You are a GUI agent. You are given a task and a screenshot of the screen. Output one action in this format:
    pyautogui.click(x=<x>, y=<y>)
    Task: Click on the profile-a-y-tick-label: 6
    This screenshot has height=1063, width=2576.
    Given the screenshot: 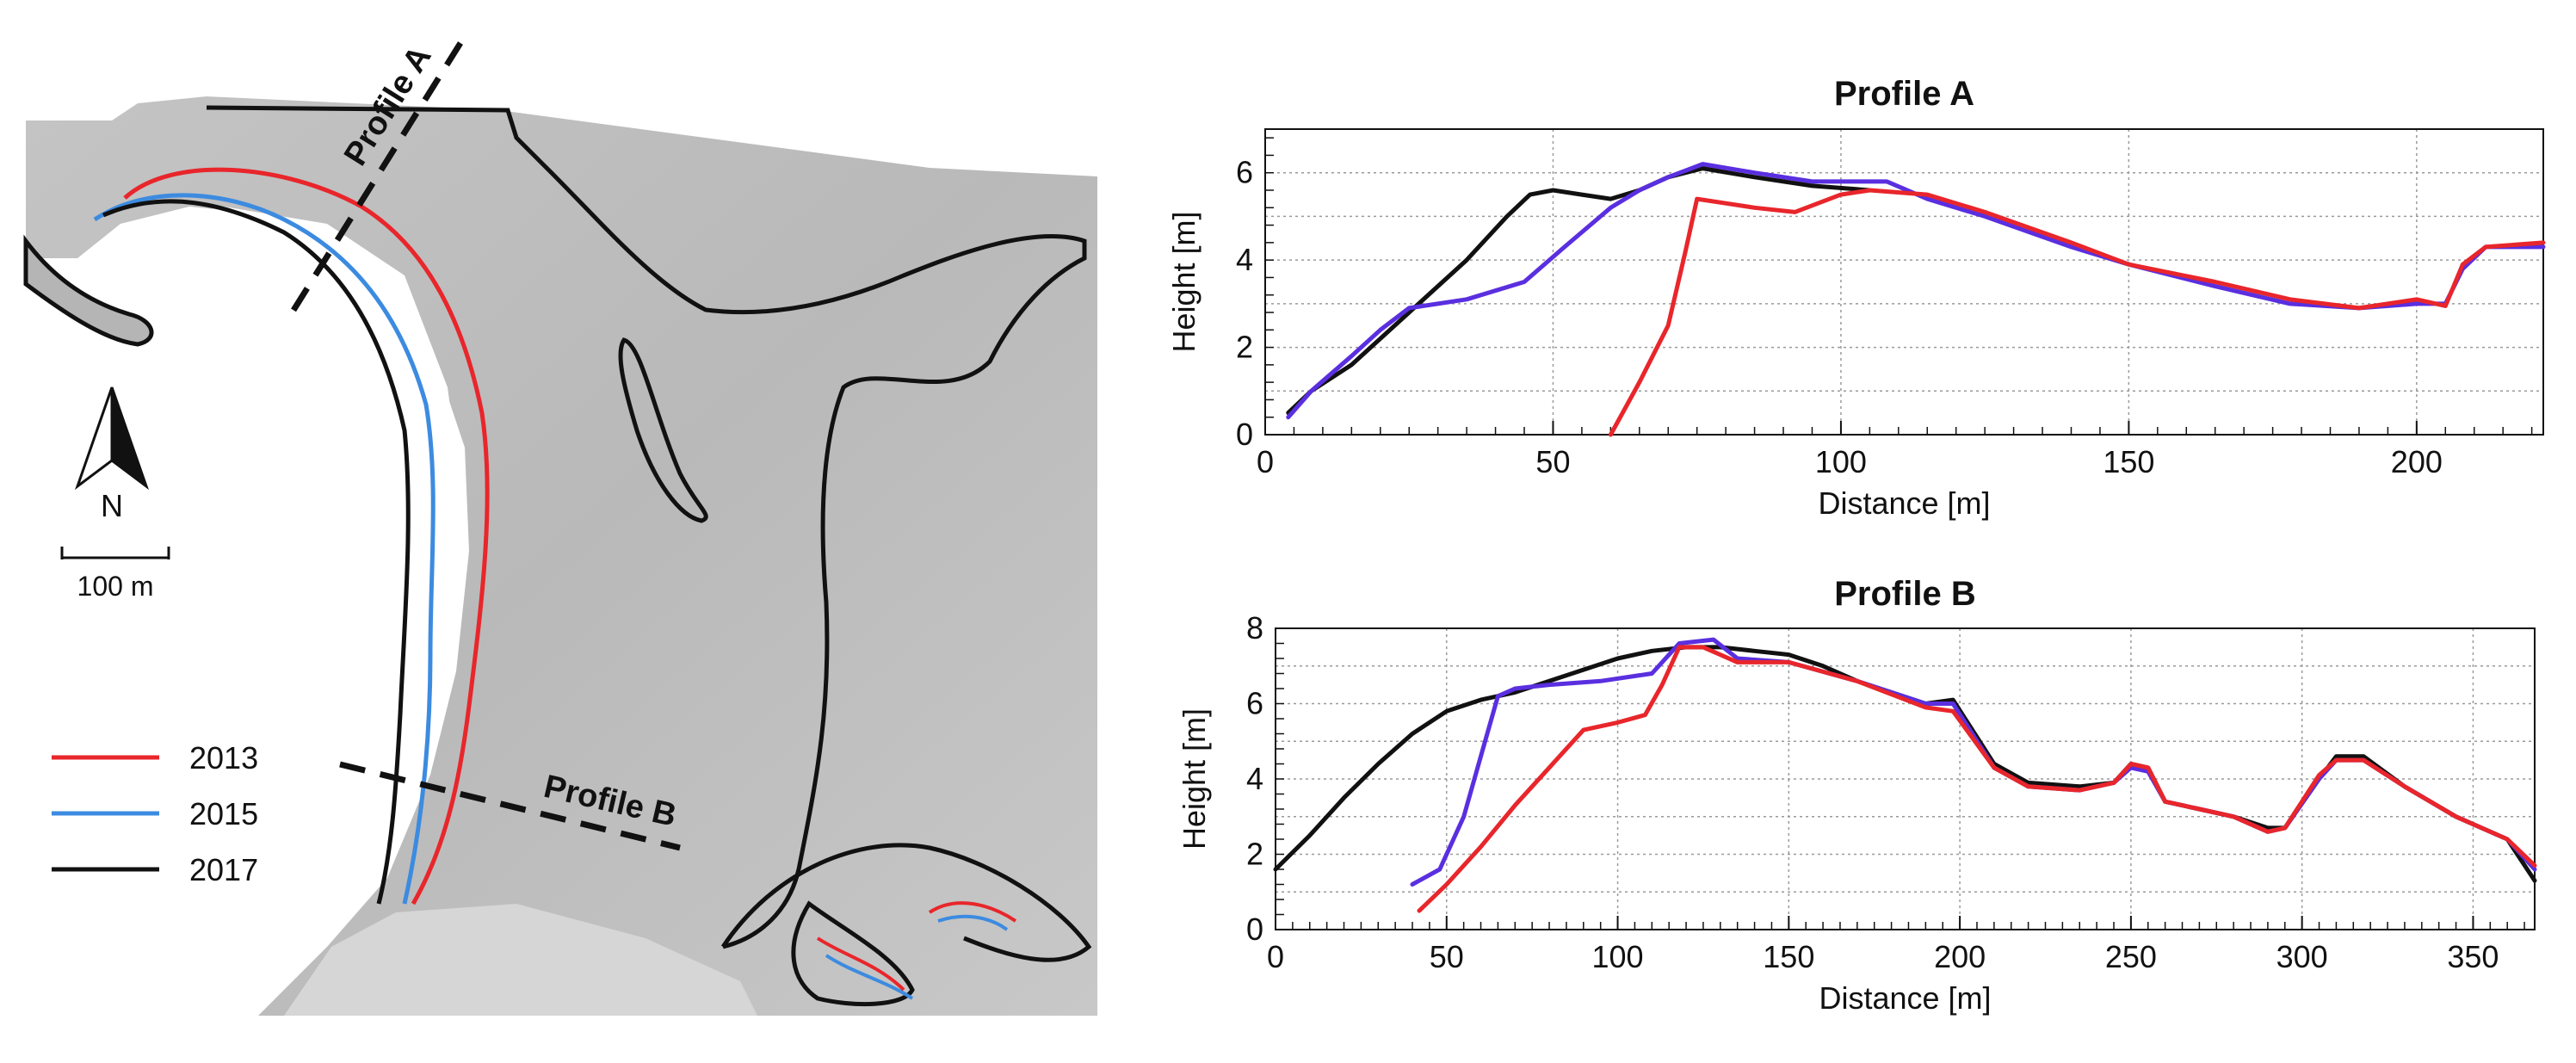 What is the action you would take?
    pyautogui.click(x=1244, y=172)
    